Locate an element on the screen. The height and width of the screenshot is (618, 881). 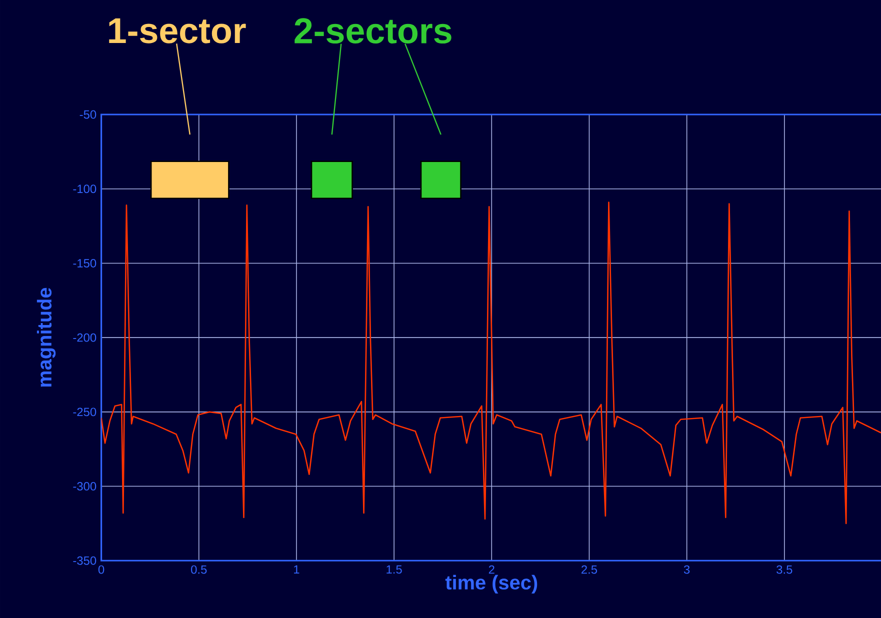
x-tick-label: 0 is located at coordinates (101, 569).